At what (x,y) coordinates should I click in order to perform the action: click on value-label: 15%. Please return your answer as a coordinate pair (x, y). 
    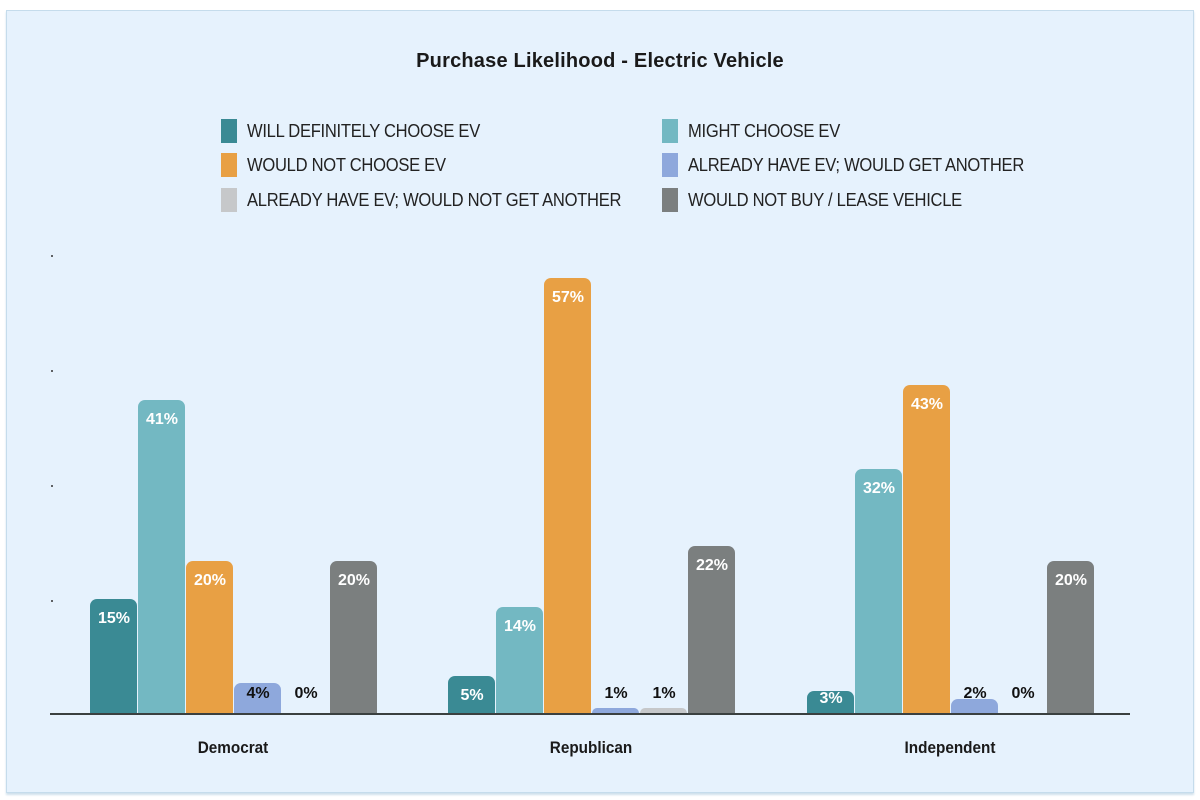
    Looking at the image, I should click on (114, 618).